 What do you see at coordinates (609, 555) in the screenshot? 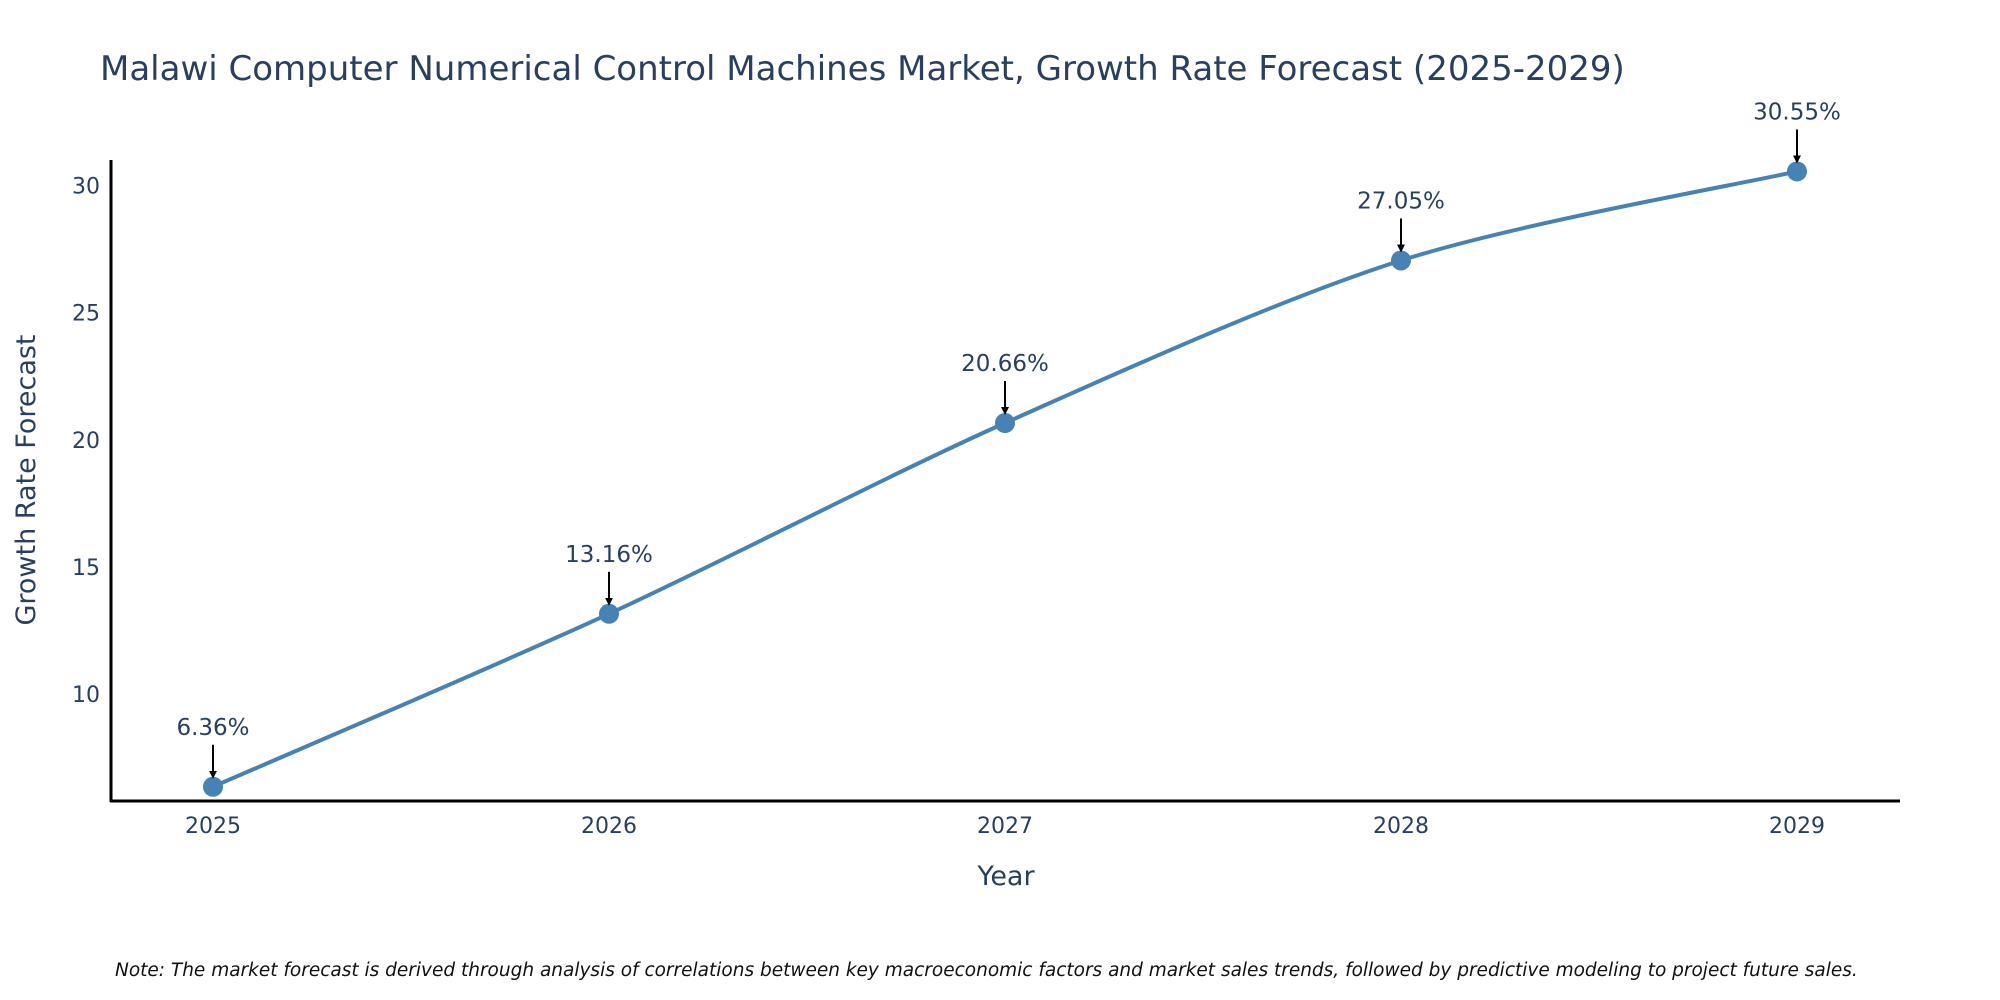
I see `data-label: 13.16%` at bounding box center [609, 555].